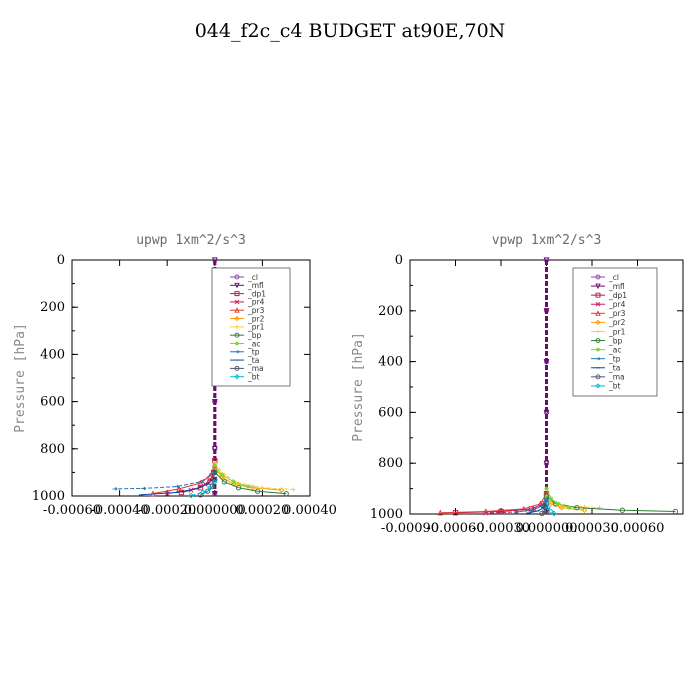 This screenshot has height=700, width=700. I want to click on x-tick-label: 0.00040, so click(310, 510).